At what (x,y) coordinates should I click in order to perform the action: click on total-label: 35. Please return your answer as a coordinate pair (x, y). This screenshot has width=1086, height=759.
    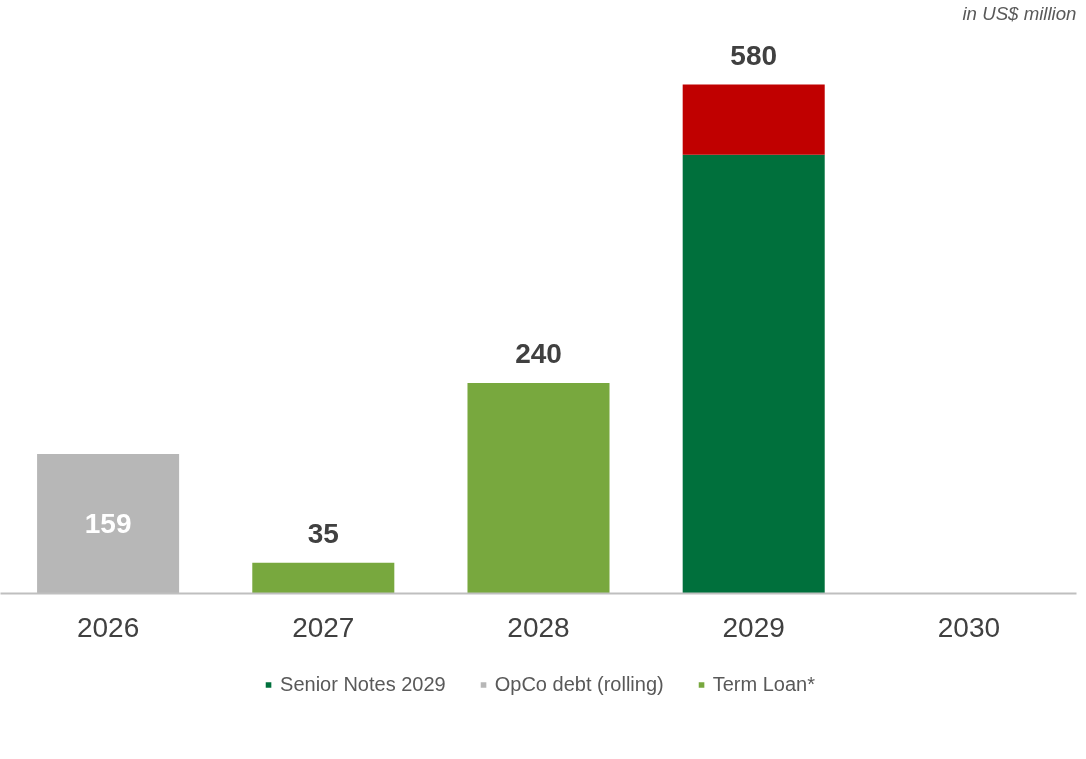
    Looking at the image, I should click on (323, 533).